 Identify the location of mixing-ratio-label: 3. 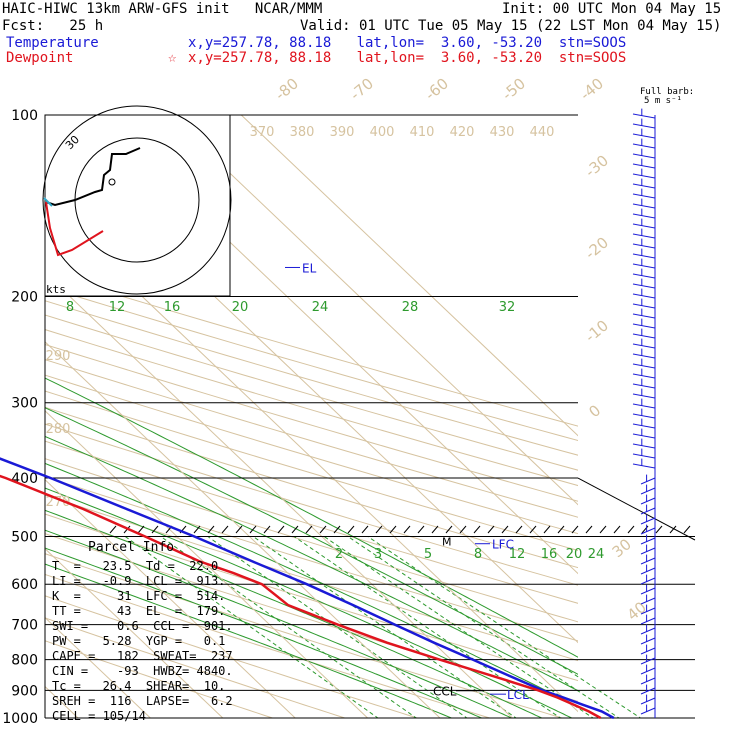
(378, 554).